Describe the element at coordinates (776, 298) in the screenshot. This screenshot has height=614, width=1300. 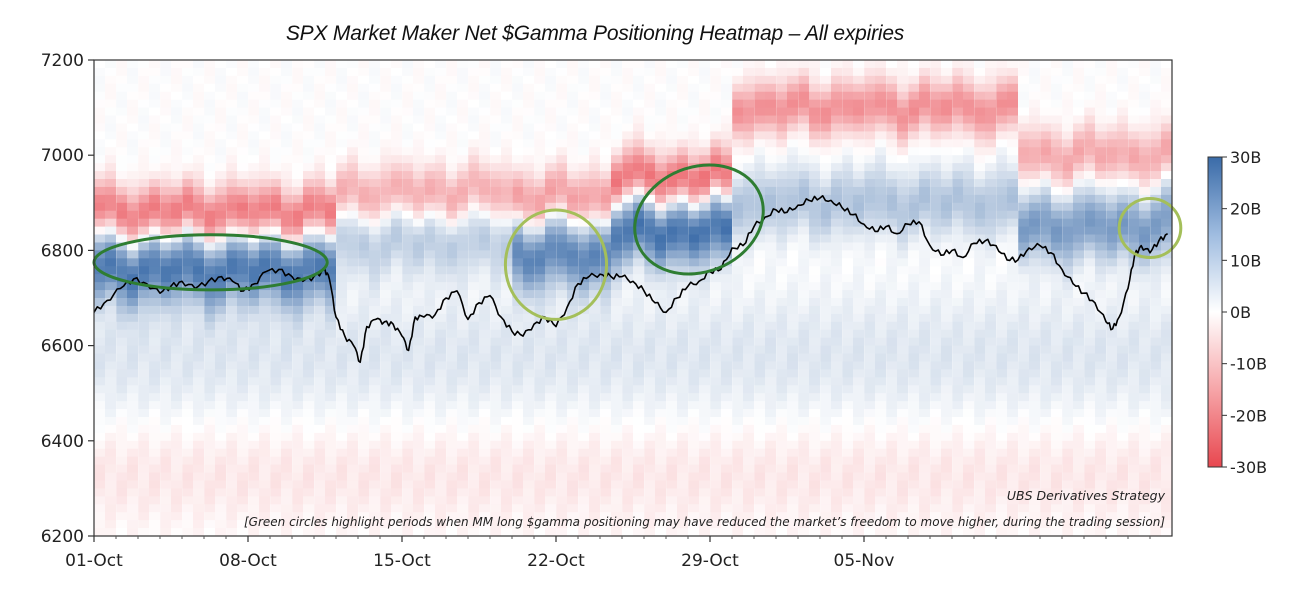
I see `session-seam` at that location.